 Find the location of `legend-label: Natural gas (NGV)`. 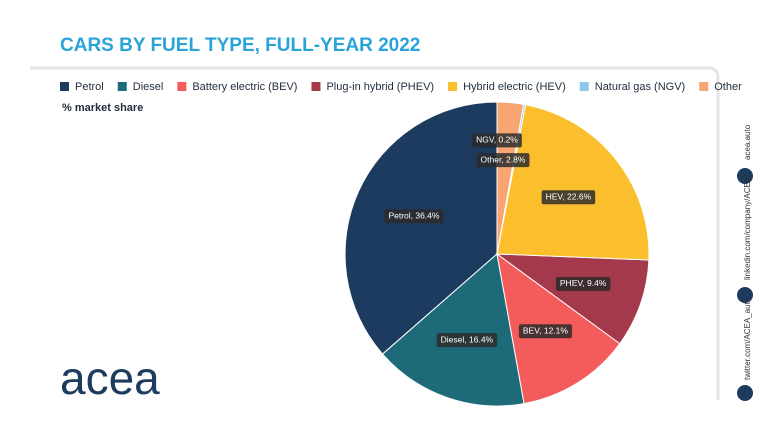

legend-label: Natural gas (NGV) is located at coordinates (640, 87).